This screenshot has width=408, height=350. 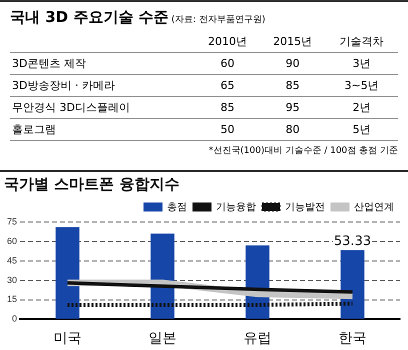 I want to click on y-tick-label: 45, so click(x=12, y=260).